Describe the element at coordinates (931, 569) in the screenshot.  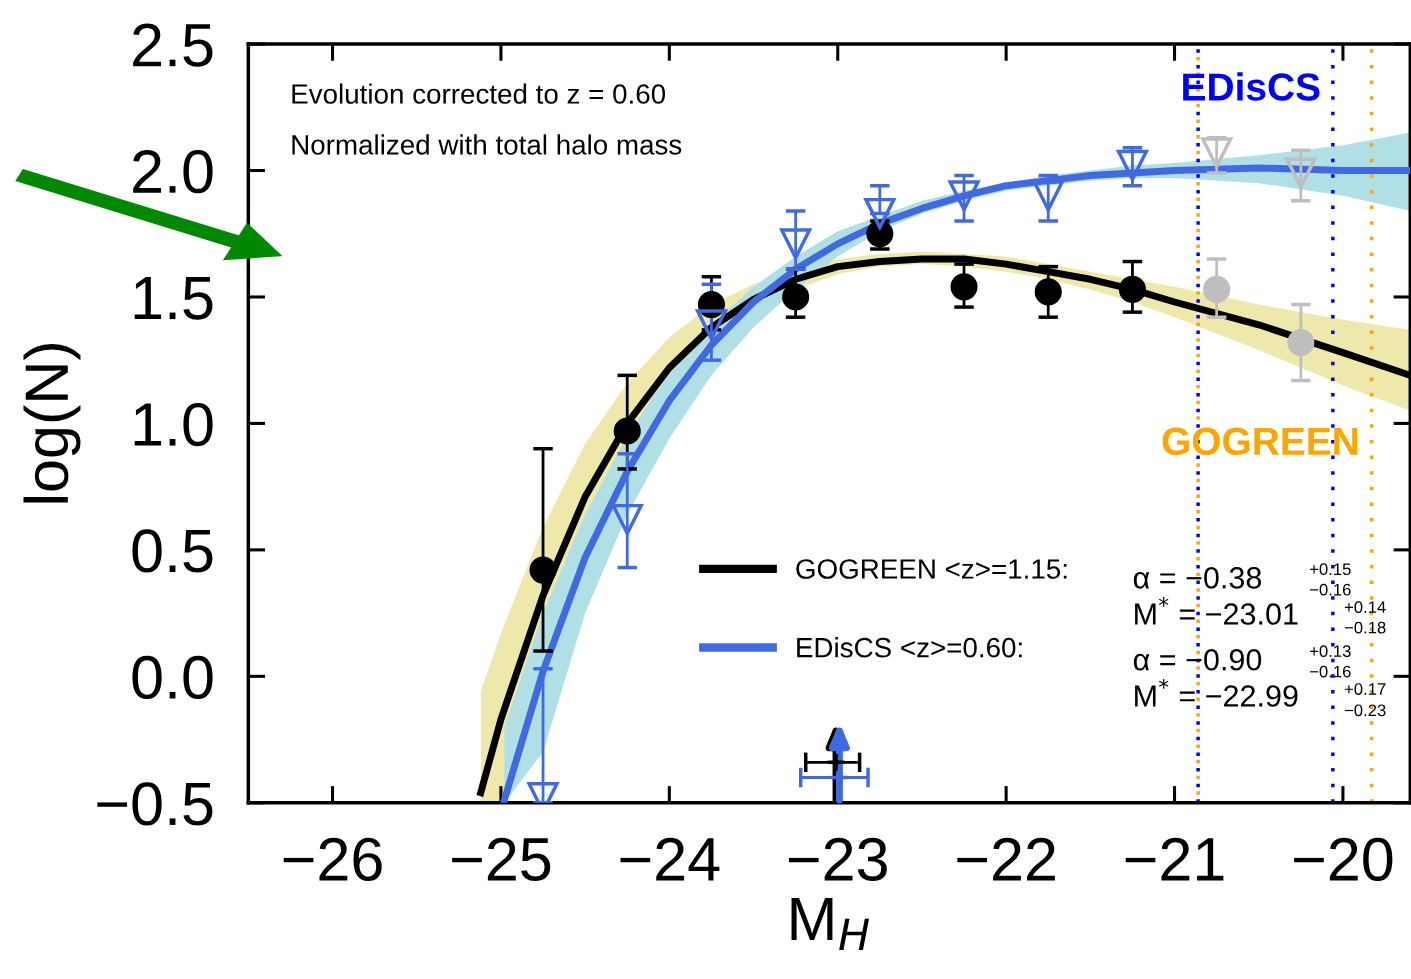
I see `legend-label: GOGREEN <z>=1.15:` at that location.